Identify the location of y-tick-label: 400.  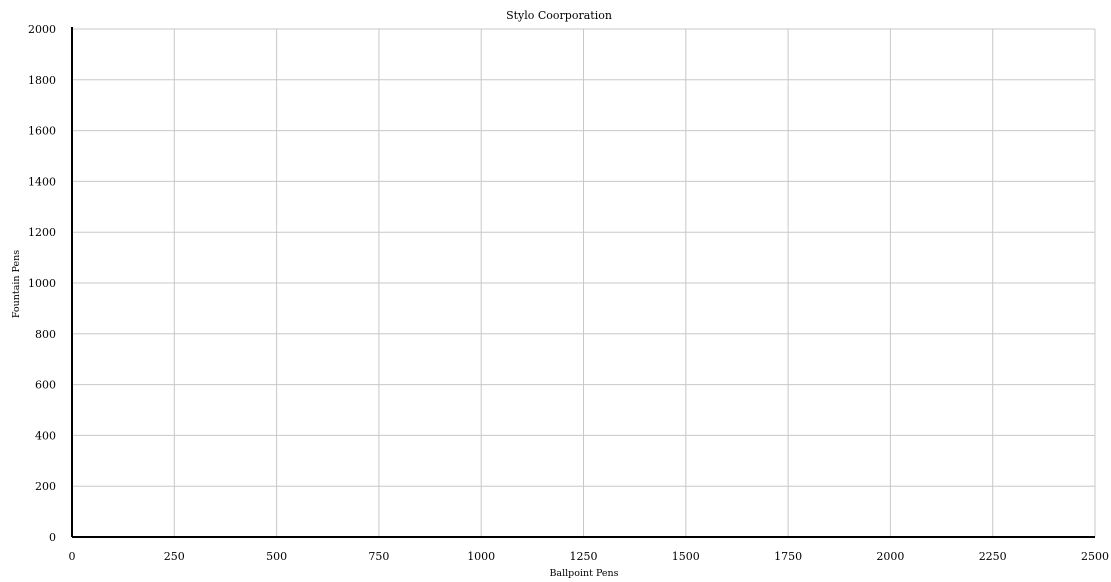
(45, 435).